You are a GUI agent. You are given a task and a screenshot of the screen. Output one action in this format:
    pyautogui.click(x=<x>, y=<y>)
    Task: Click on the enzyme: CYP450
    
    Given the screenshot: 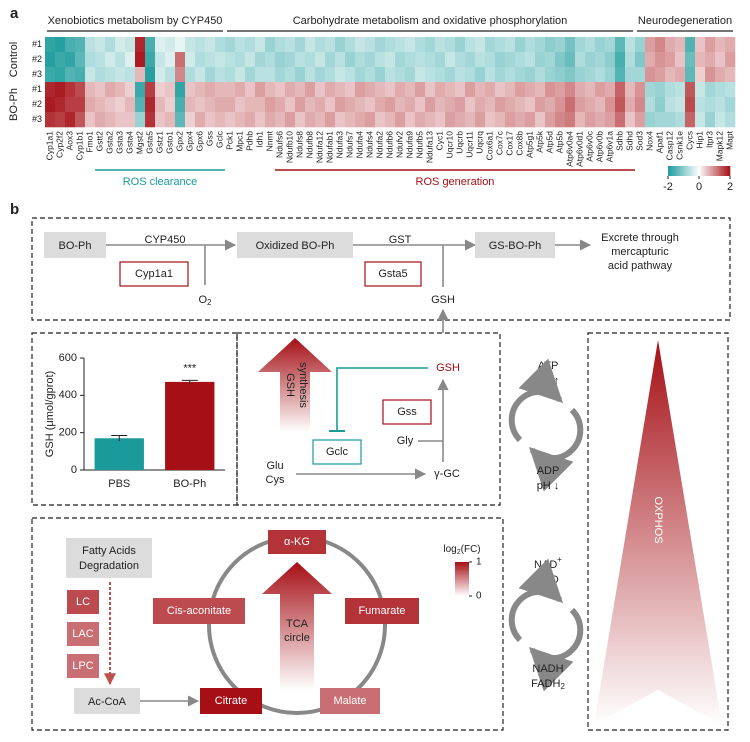 What is the action you would take?
    pyautogui.click(x=165, y=240)
    